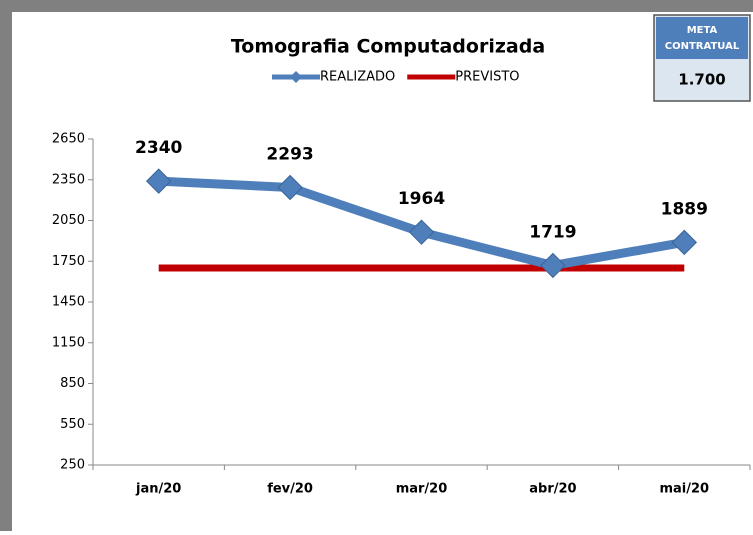  What do you see at coordinates (68, 342) in the screenshot?
I see `y-tick-label: 1150` at bounding box center [68, 342].